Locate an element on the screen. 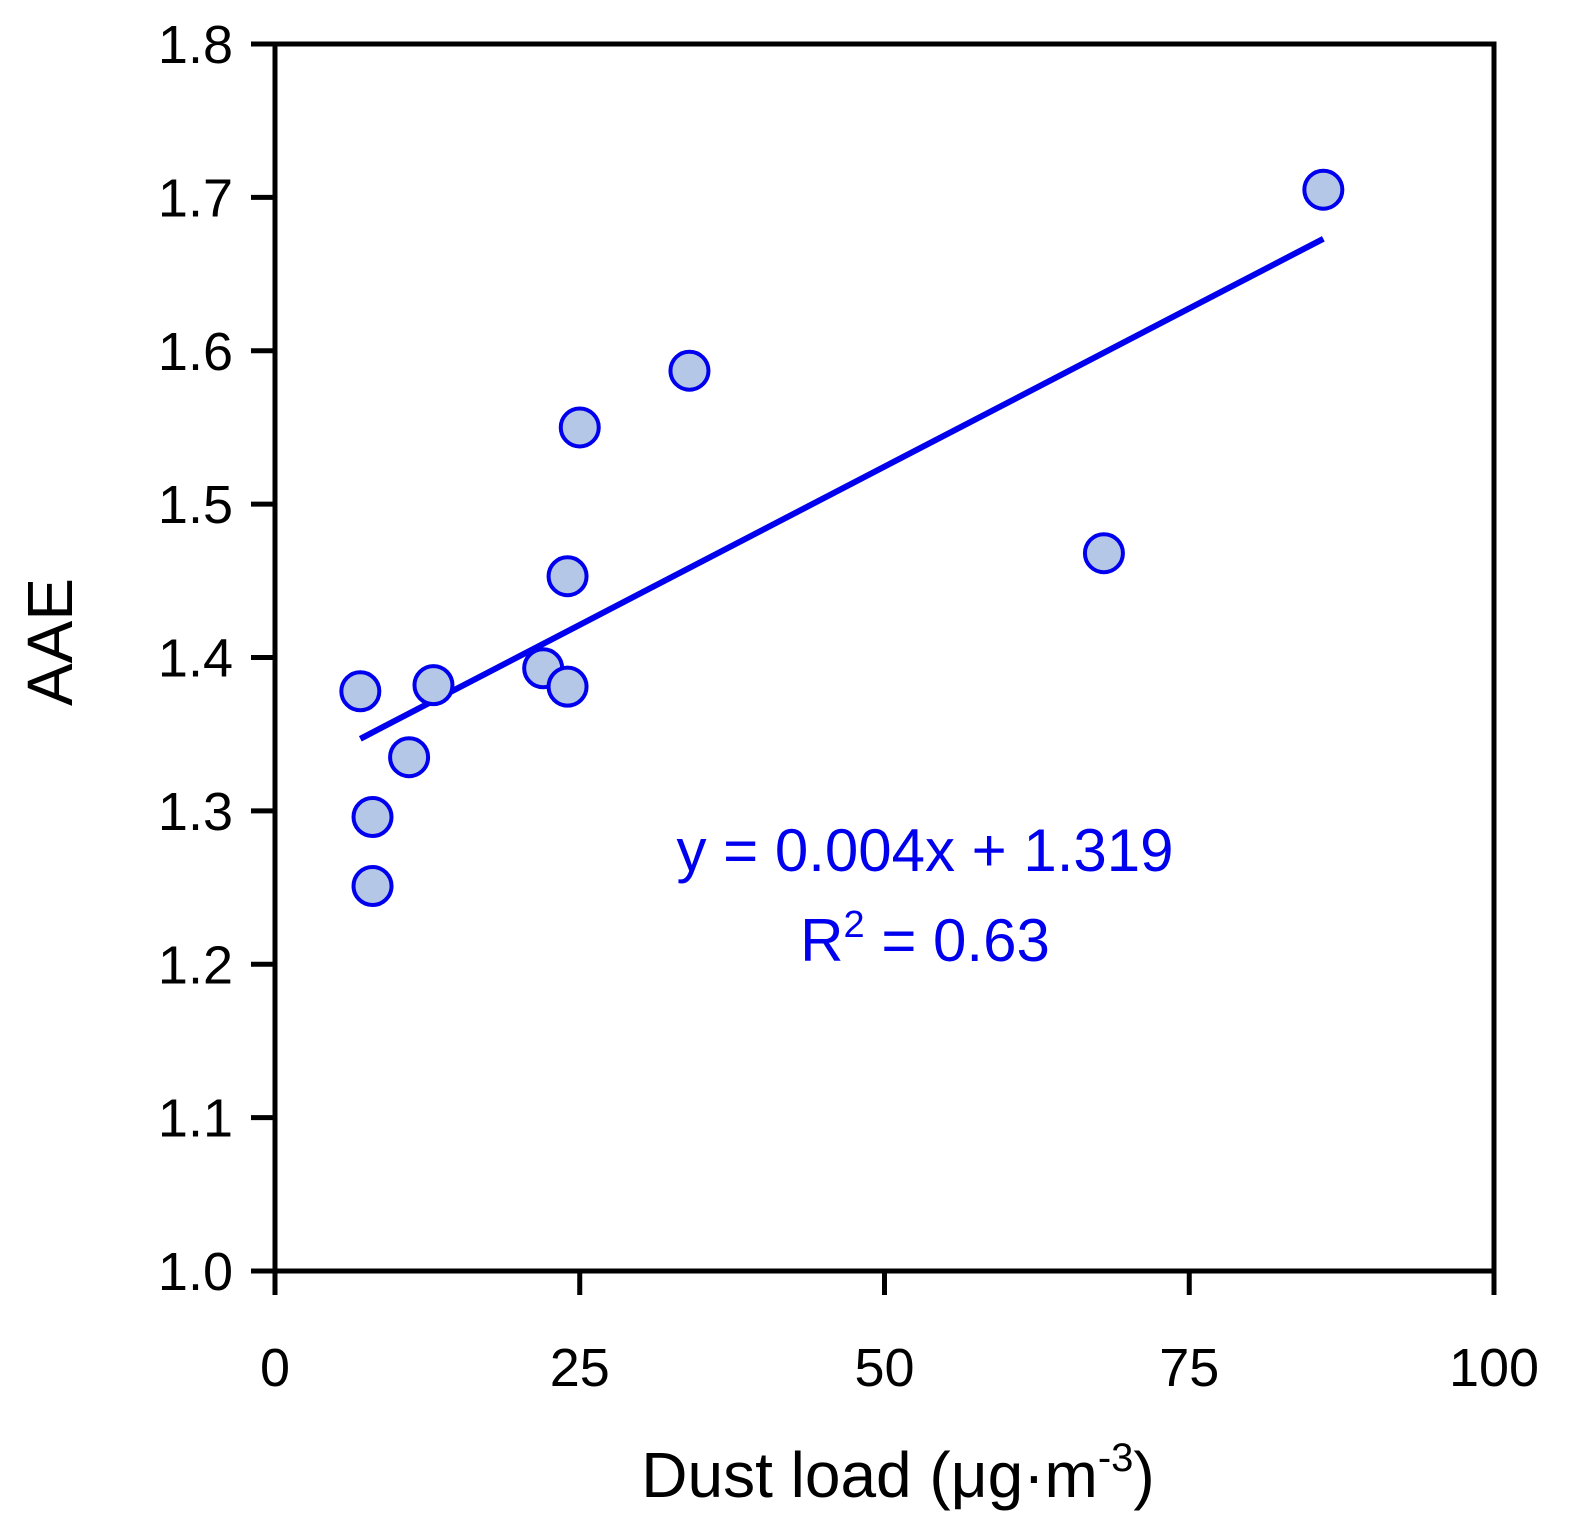 This screenshot has width=1573, height=1539. y-tick-label: 1.8 is located at coordinates (195, 45).